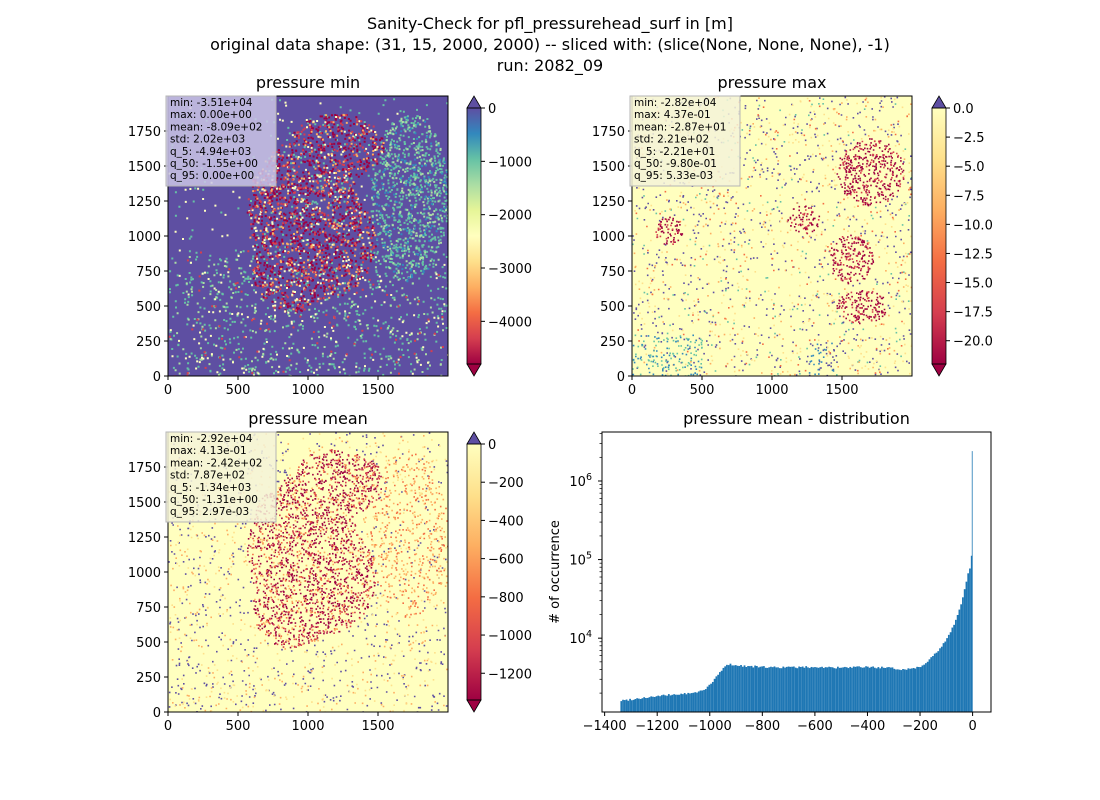 This screenshot has height=800, width=1100. Describe the element at coordinates (671, 140) in the screenshot. I see `stats-line: std: 2.21e+02` at that location.